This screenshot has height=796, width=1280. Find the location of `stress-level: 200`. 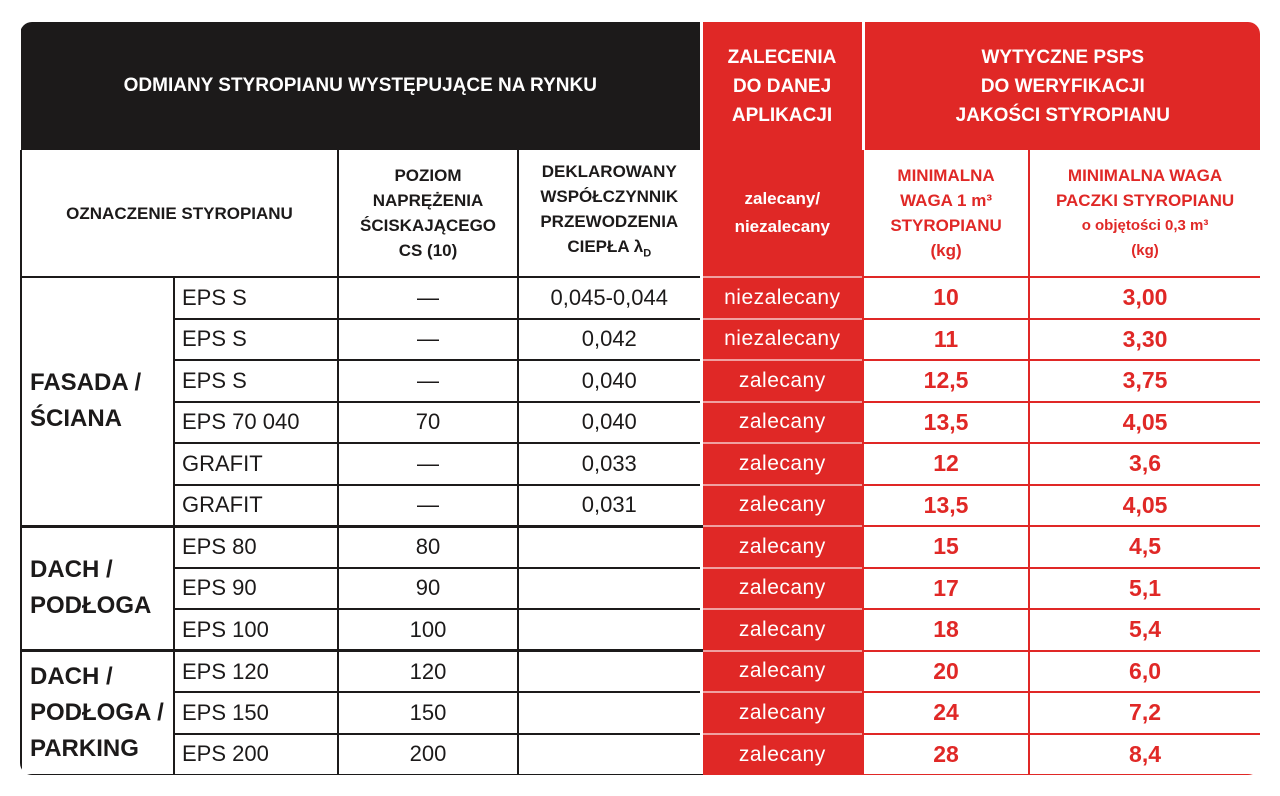

stress-level: 200 is located at coordinates (428, 753).